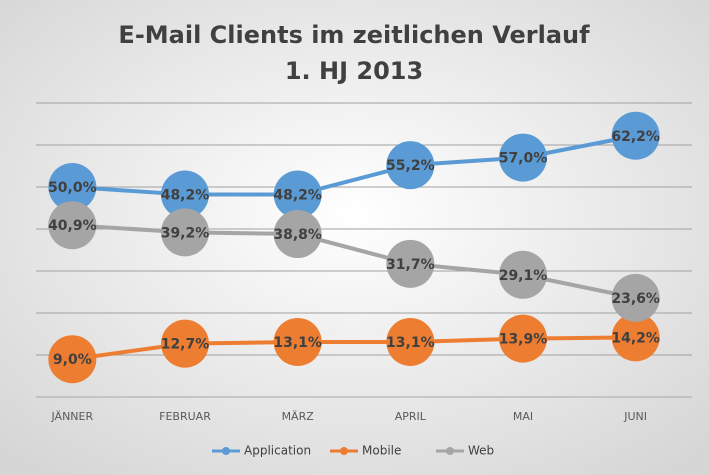  I want to click on legend-label: Mobile, so click(381, 451).